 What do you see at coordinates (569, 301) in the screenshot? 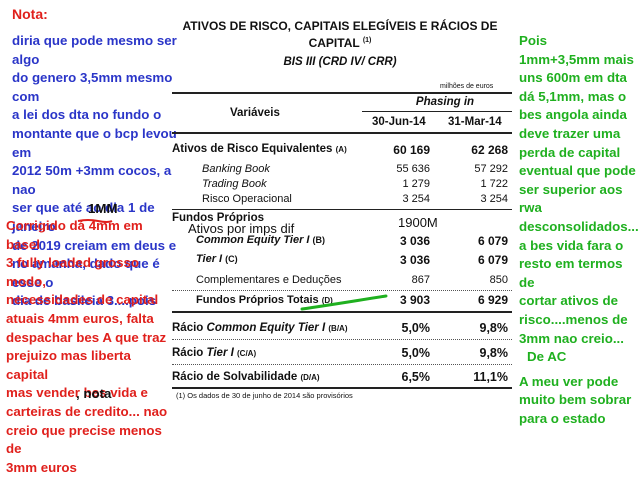
I see `right-note-line: cortar ativos de` at bounding box center [569, 301].